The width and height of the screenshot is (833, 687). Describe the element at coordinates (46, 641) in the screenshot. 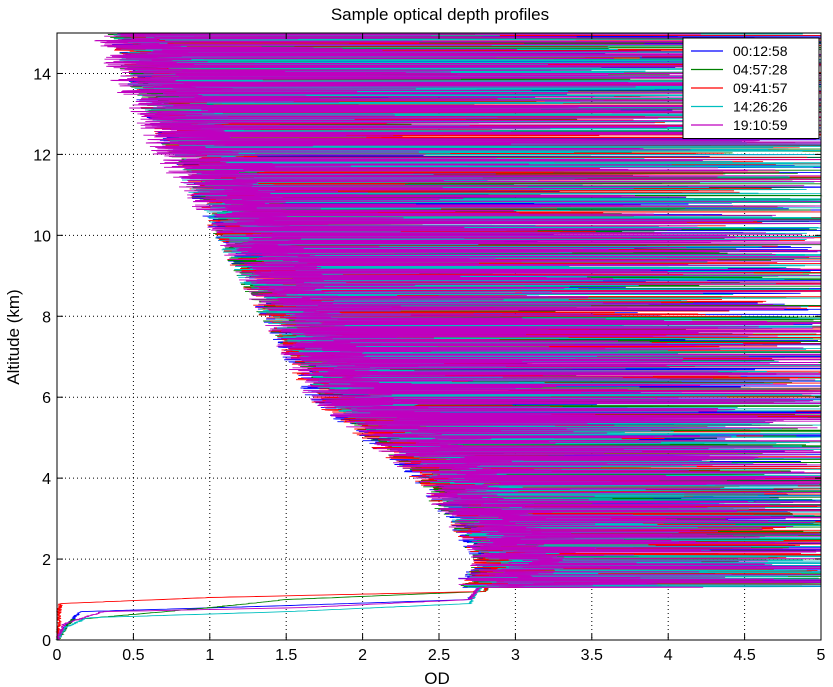

I see `y-tick-label: 0` at that location.